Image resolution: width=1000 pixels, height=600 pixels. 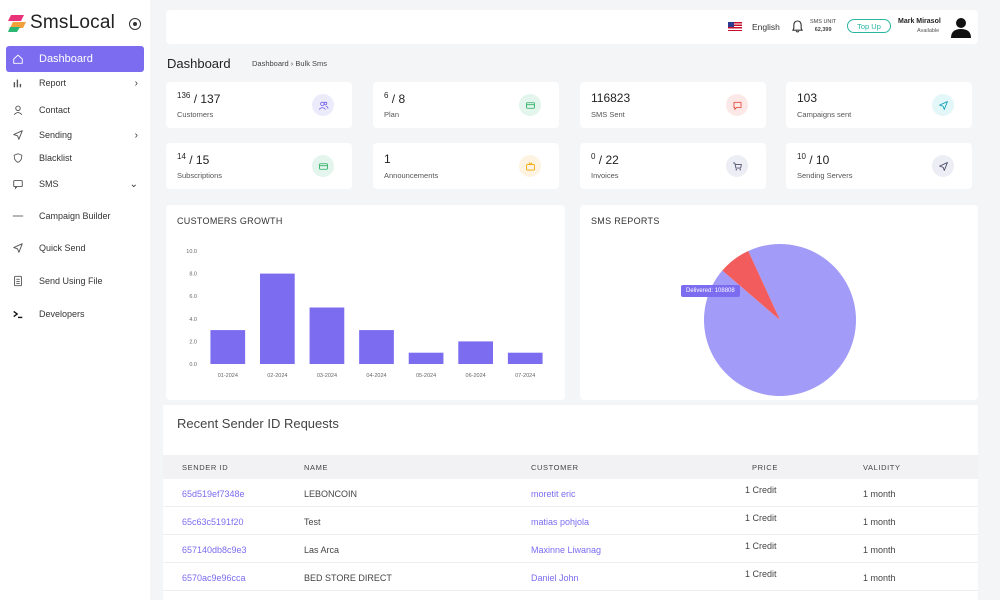 What do you see at coordinates (673, 105) in the screenshot?
I see `stat-card-sms-sent: 116823 SMS Sent` at bounding box center [673, 105].